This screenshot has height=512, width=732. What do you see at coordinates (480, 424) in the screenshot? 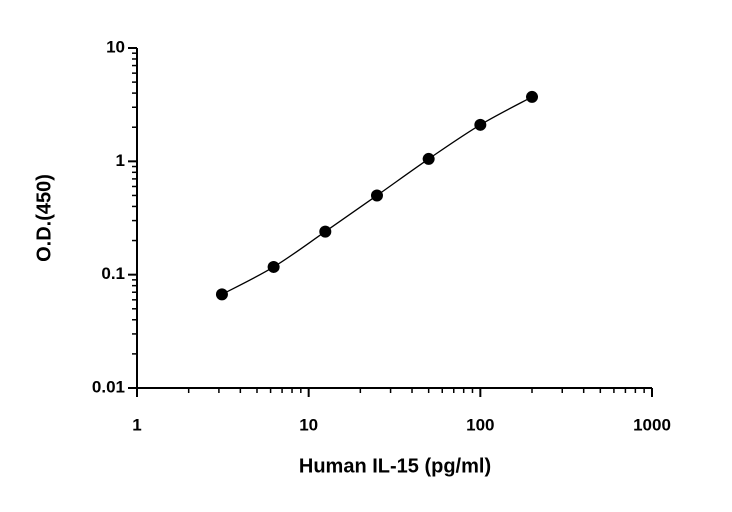
I see `x-tick-label: 100` at bounding box center [480, 424].